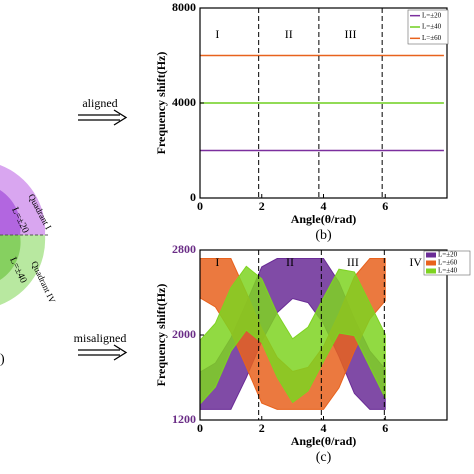 The image size is (474, 474). I want to click on y-tick-label: 8000, so click(184, 7).